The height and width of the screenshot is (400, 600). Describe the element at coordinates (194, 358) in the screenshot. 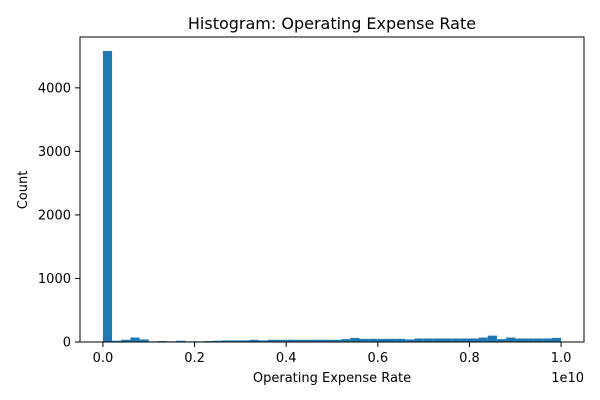

I see `x-tick-label: 0.2` at that location.